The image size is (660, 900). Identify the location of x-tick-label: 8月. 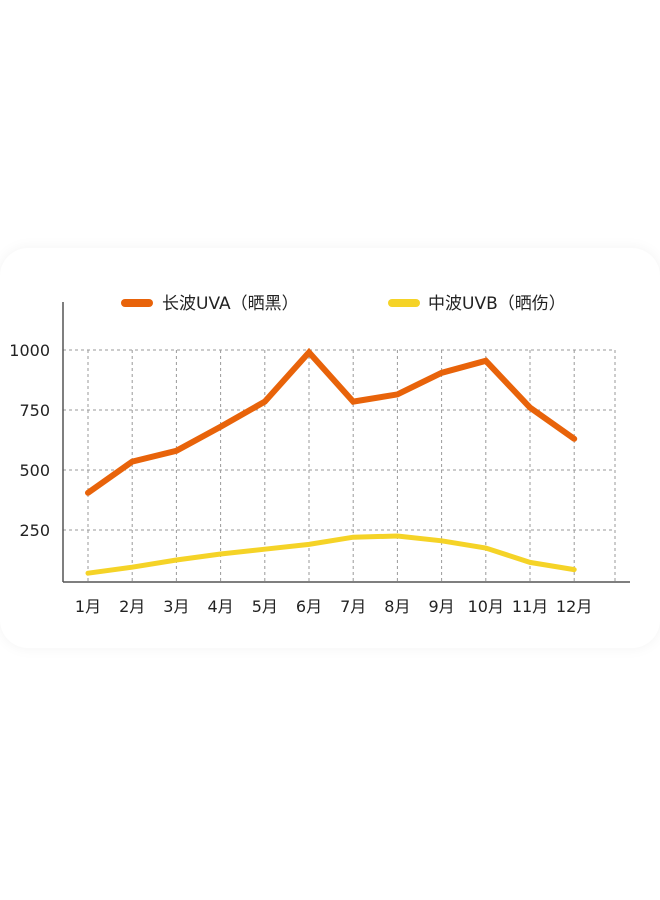
(397, 606).